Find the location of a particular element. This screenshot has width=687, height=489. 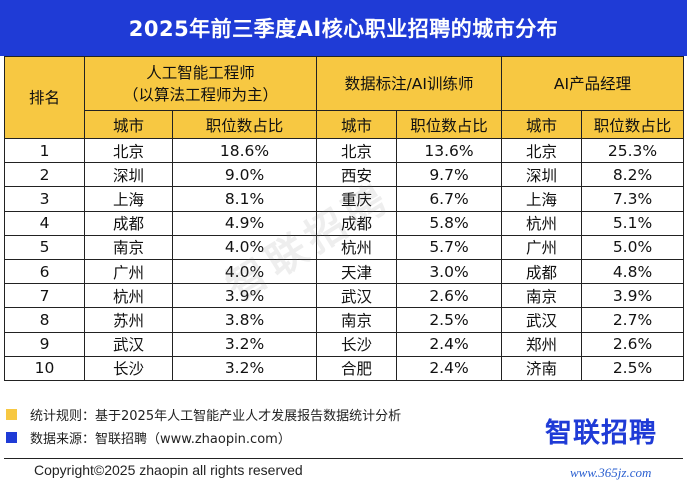

ai-pm-share-cell: 3.9% is located at coordinates (633, 296).